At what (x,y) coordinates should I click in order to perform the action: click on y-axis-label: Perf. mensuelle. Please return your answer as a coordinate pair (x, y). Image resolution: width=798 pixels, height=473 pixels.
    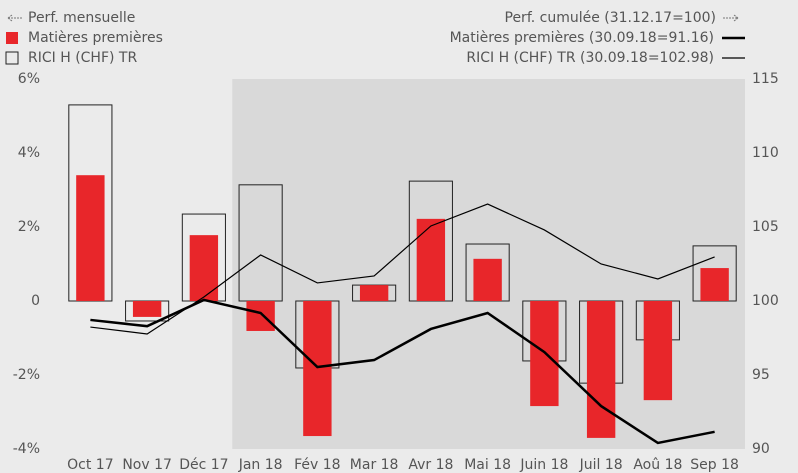
    Looking at the image, I should click on (81, 18).